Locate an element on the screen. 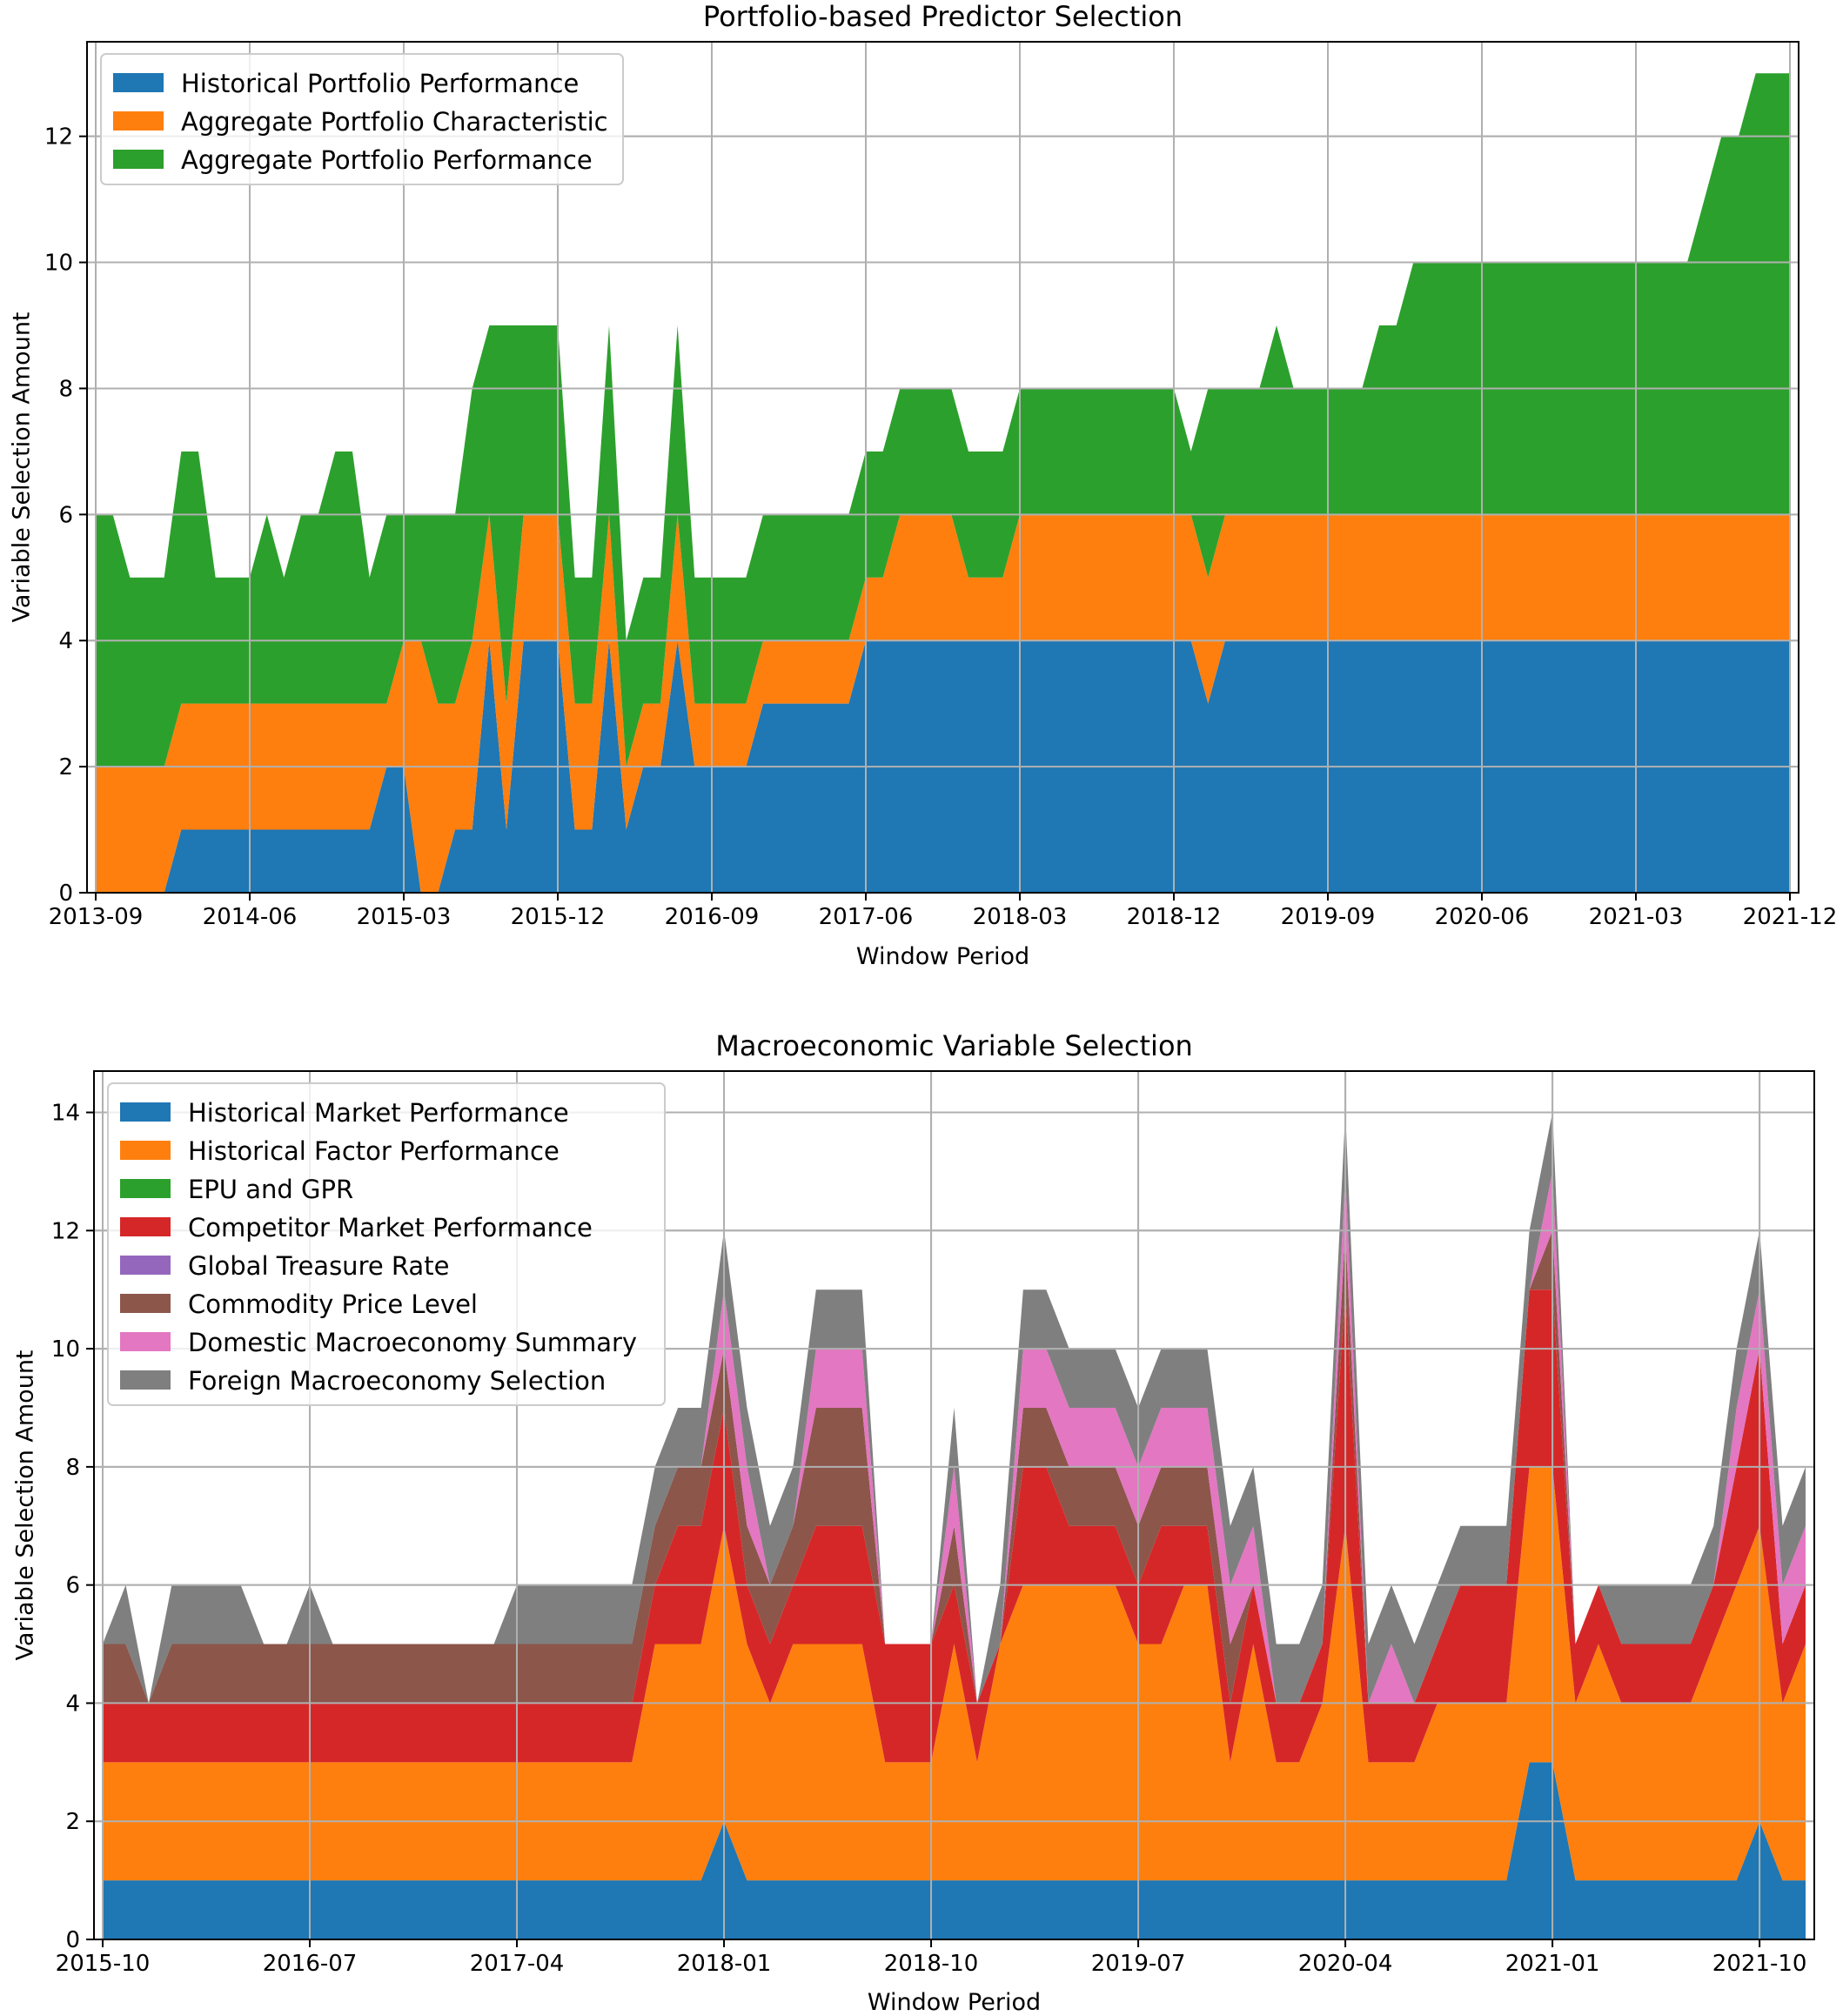 The width and height of the screenshot is (1843, 2016). x-tick-label: 2018-12 is located at coordinates (1174, 917).